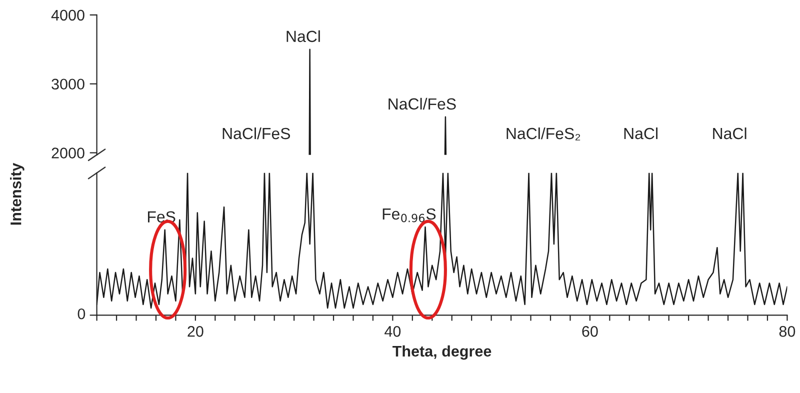 Image resolution: width=800 pixels, height=393 pixels. What do you see at coordinates (392, 331) in the screenshot?
I see `x-tick-label: 40` at bounding box center [392, 331].